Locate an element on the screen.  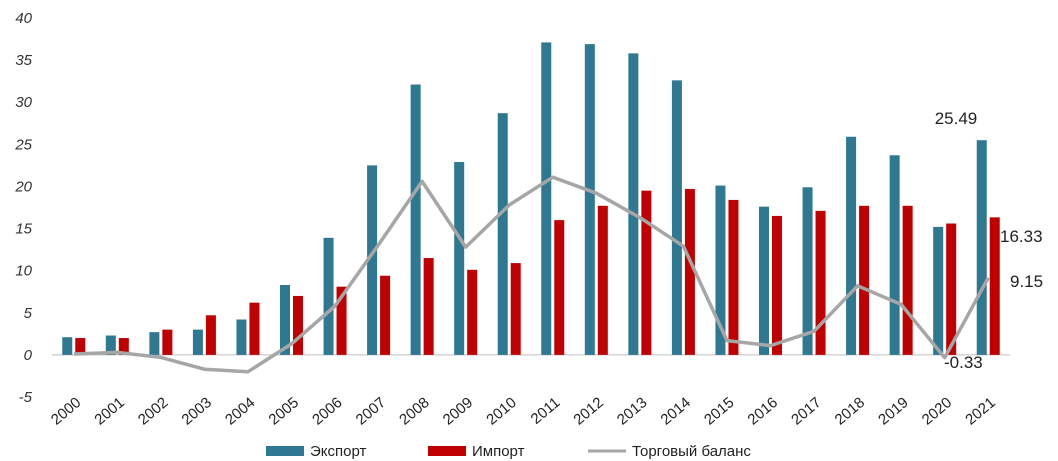
legend-label-export: Экспорт is located at coordinates (338, 451).